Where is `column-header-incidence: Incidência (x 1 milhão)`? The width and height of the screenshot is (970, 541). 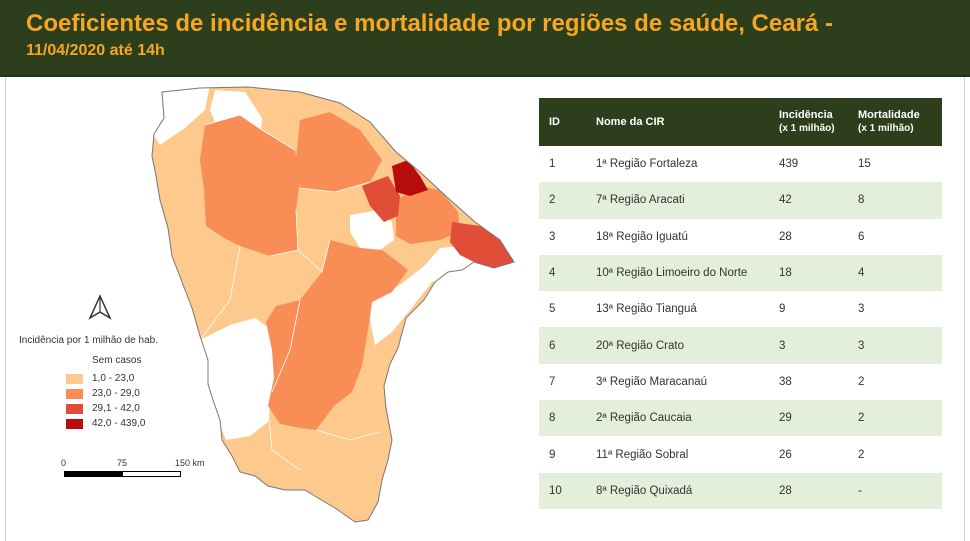 column-header-incidence: Incidência (x 1 milhão) is located at coordinates (808, 122).